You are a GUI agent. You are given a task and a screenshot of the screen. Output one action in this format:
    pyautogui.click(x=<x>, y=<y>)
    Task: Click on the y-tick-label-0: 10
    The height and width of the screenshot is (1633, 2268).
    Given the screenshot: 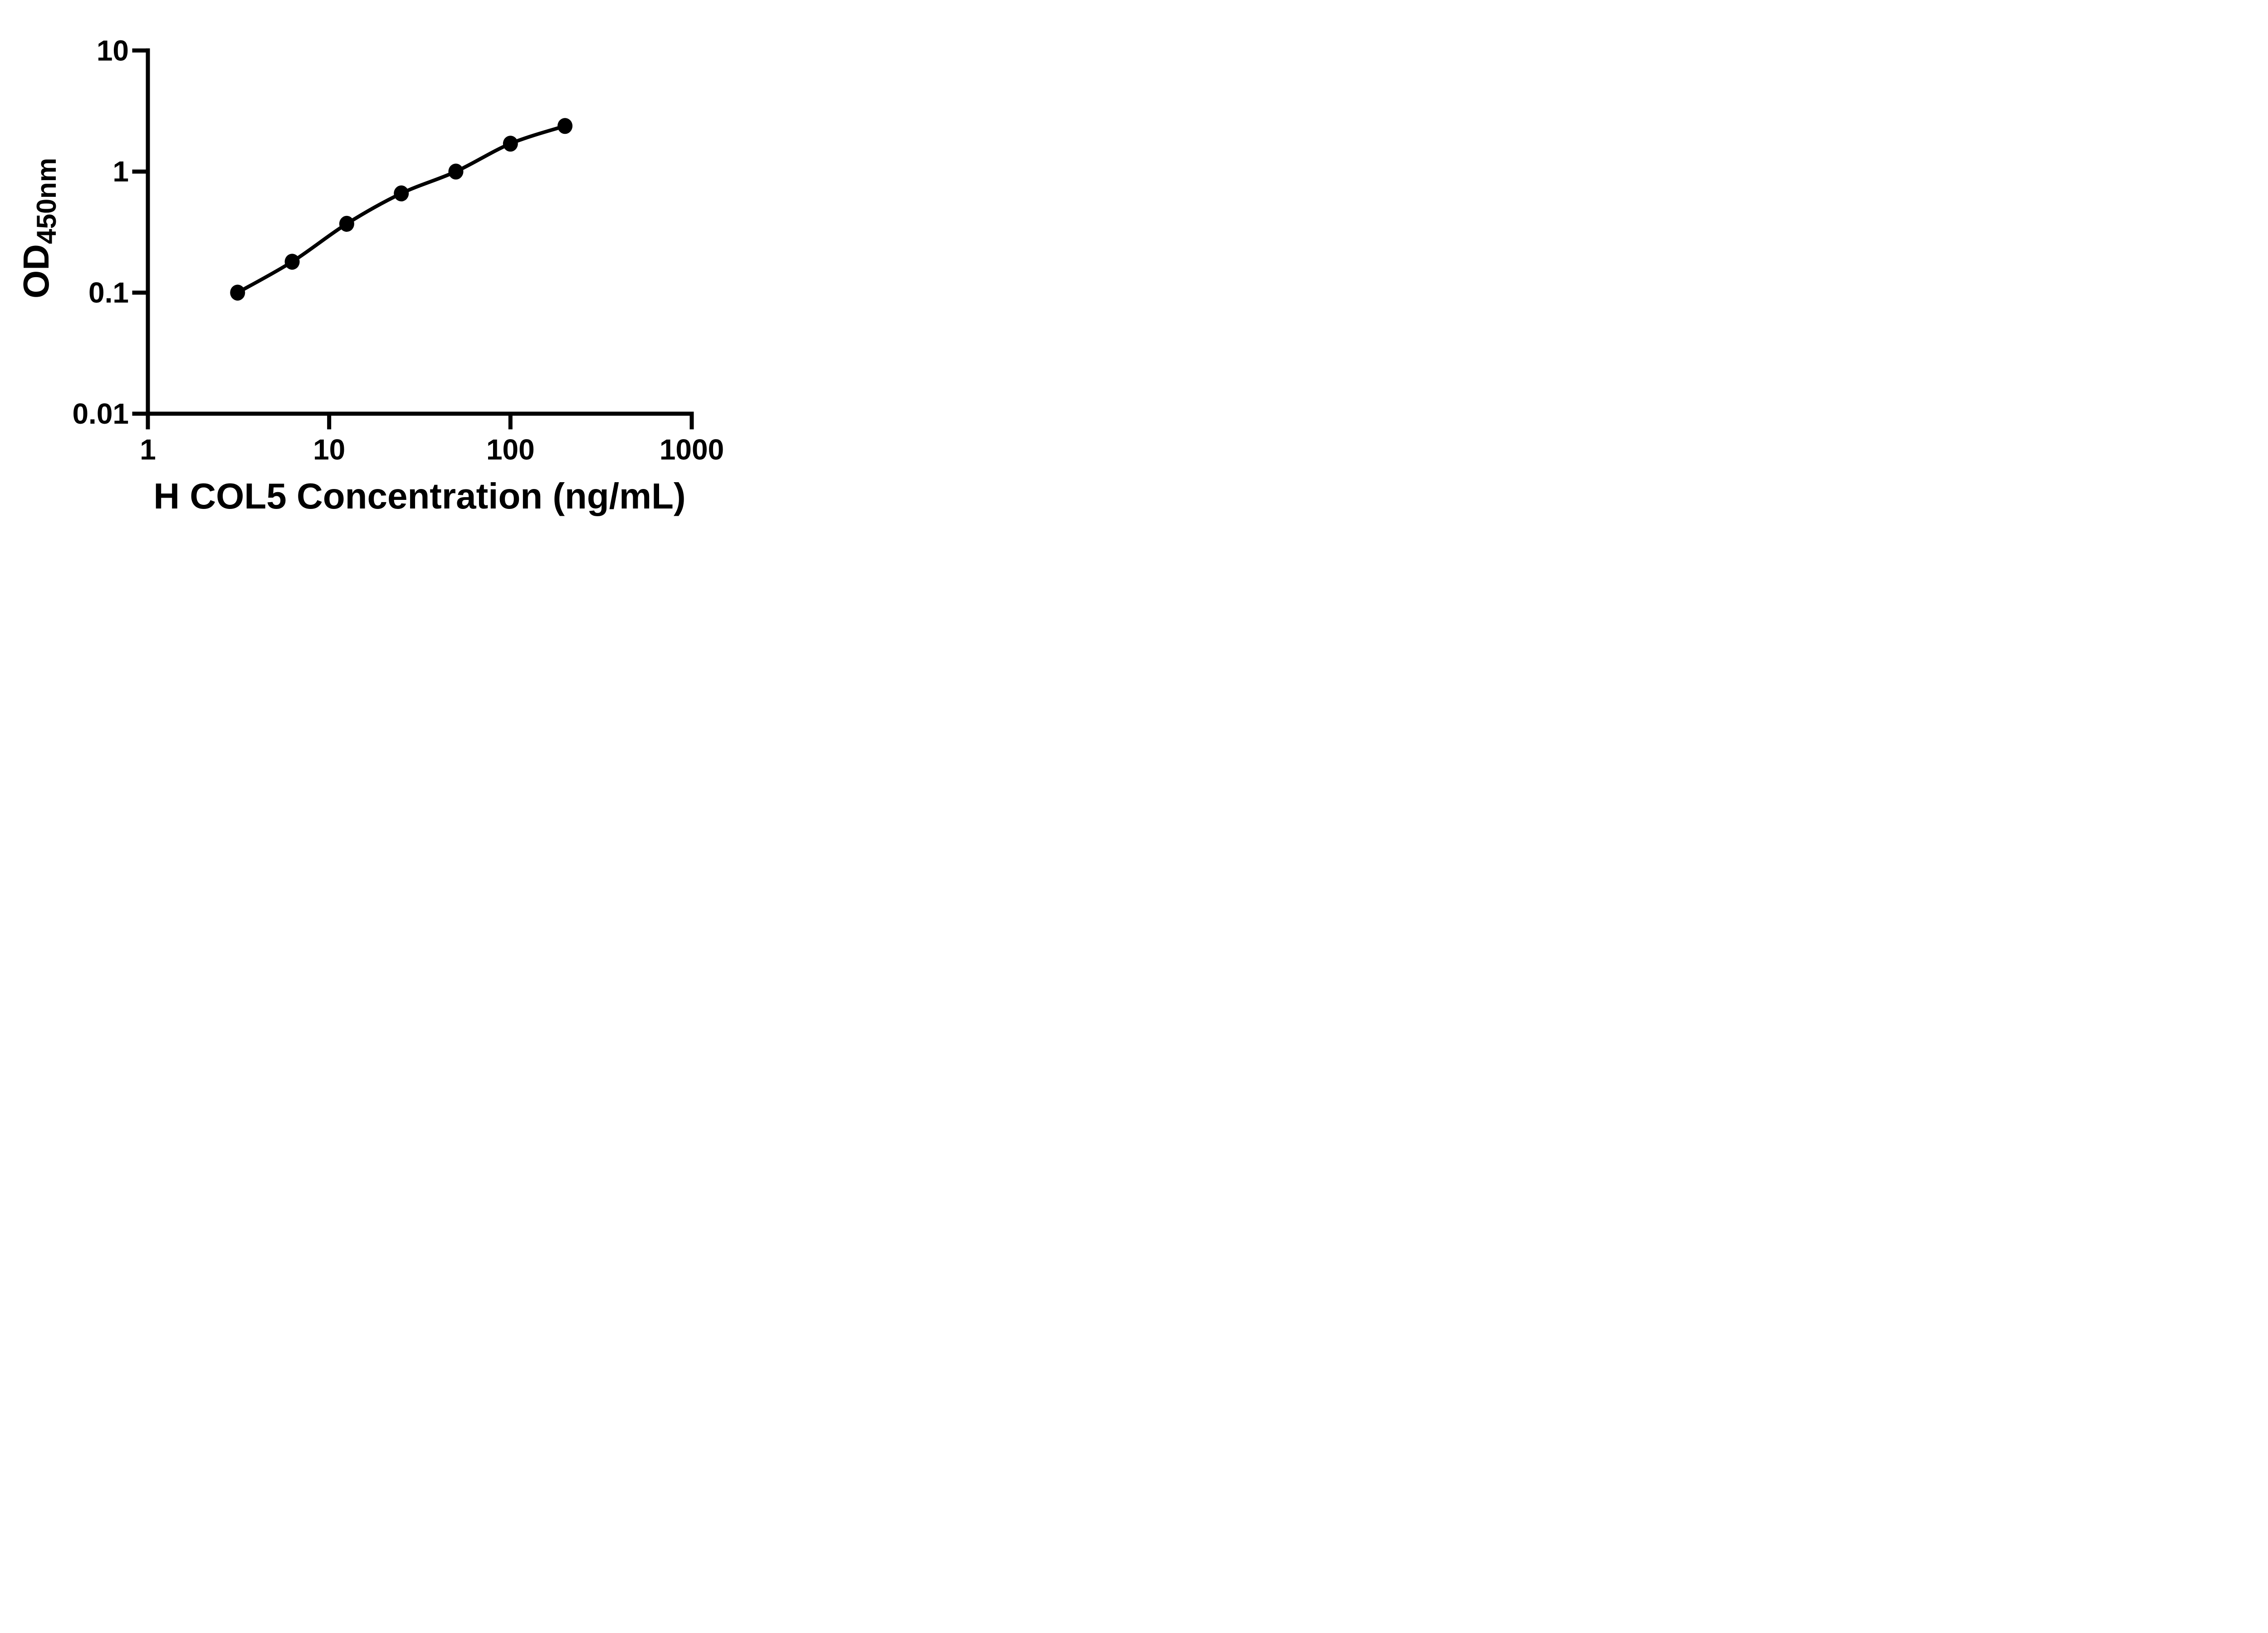 What is the action you would take?
    pyautogui.click(x=113, y=50)
    